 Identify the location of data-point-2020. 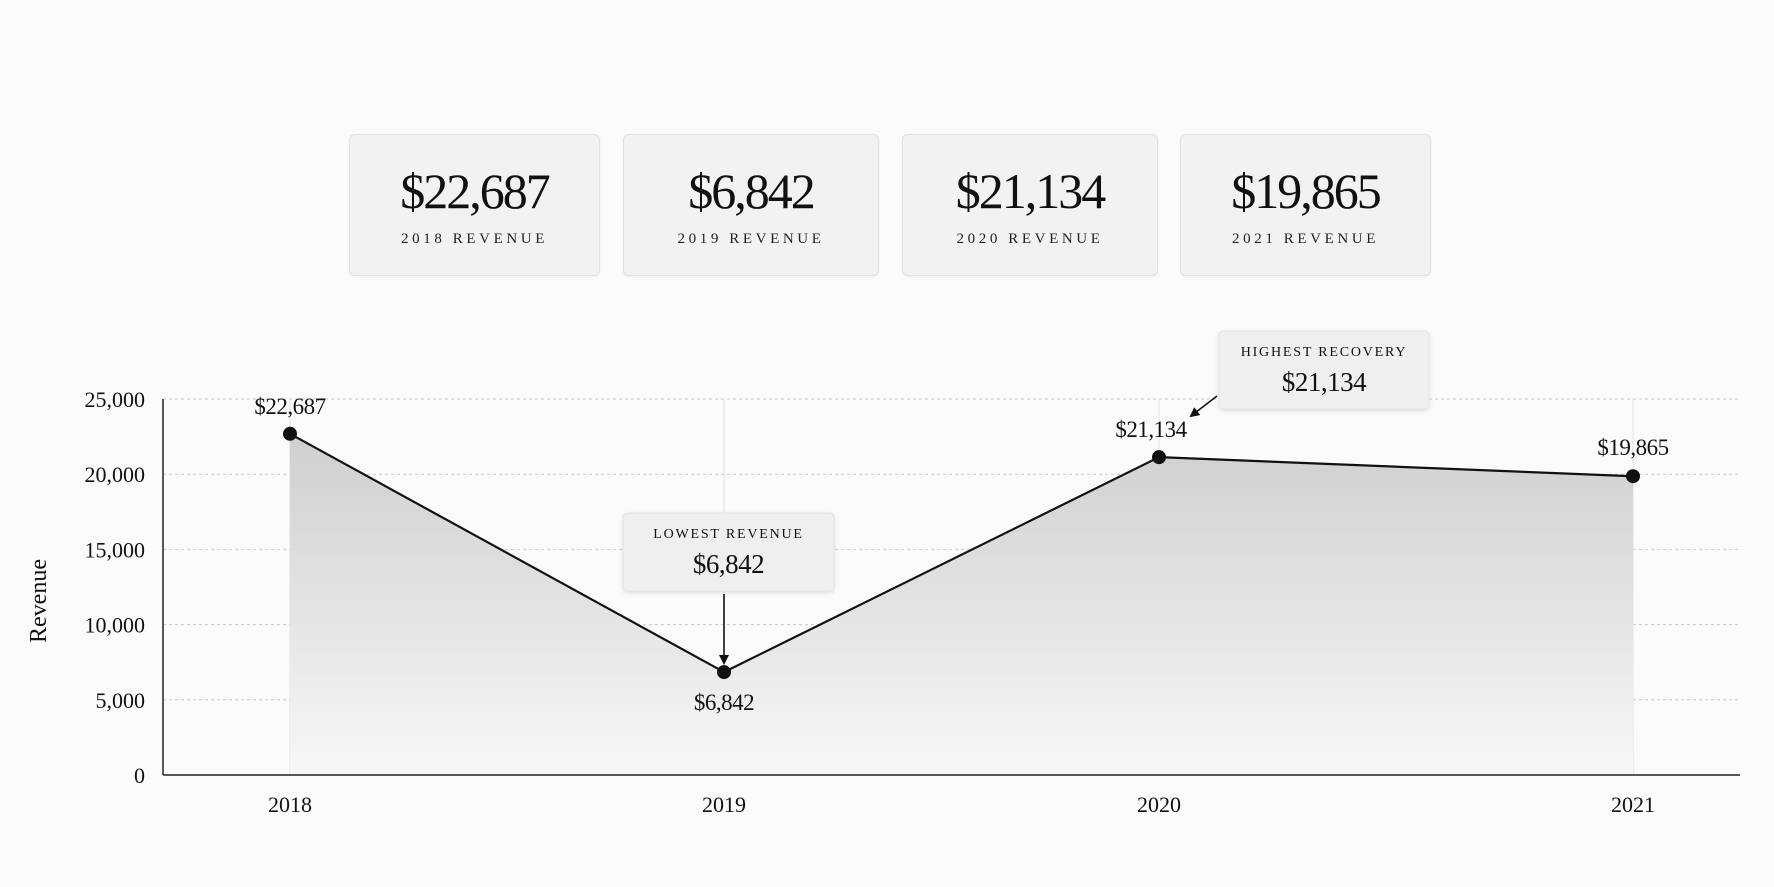
(1159, 457).